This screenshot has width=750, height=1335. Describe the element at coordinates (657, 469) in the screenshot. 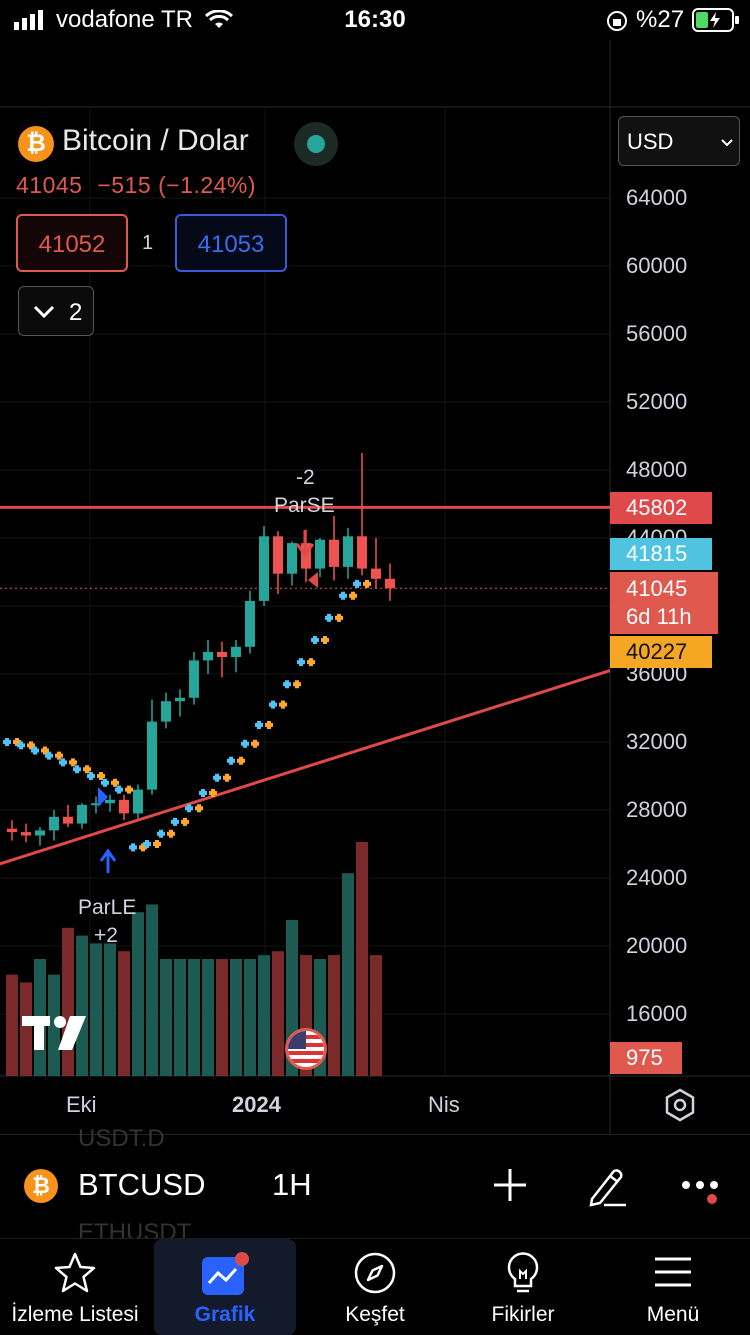

I see `price-axis-label: 48000` at that location.